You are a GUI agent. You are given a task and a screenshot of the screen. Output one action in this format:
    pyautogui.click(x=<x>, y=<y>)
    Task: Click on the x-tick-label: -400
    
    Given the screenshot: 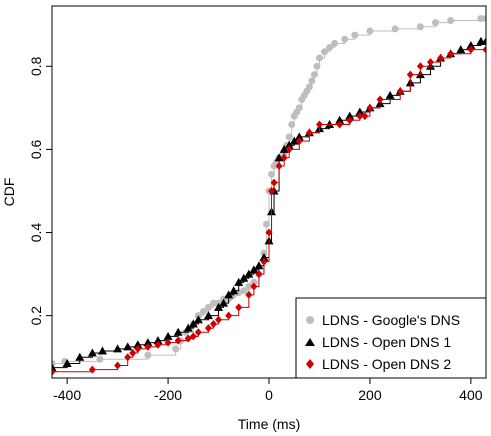 What is the action you would take?
    pyautogui.click(x=67, y=395)
    